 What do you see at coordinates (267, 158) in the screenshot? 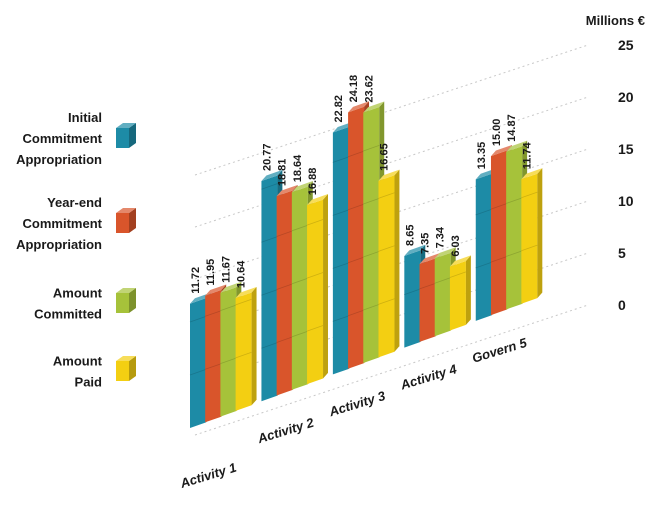
I see `data-label: 20.77` at bounding box center [267, 158].